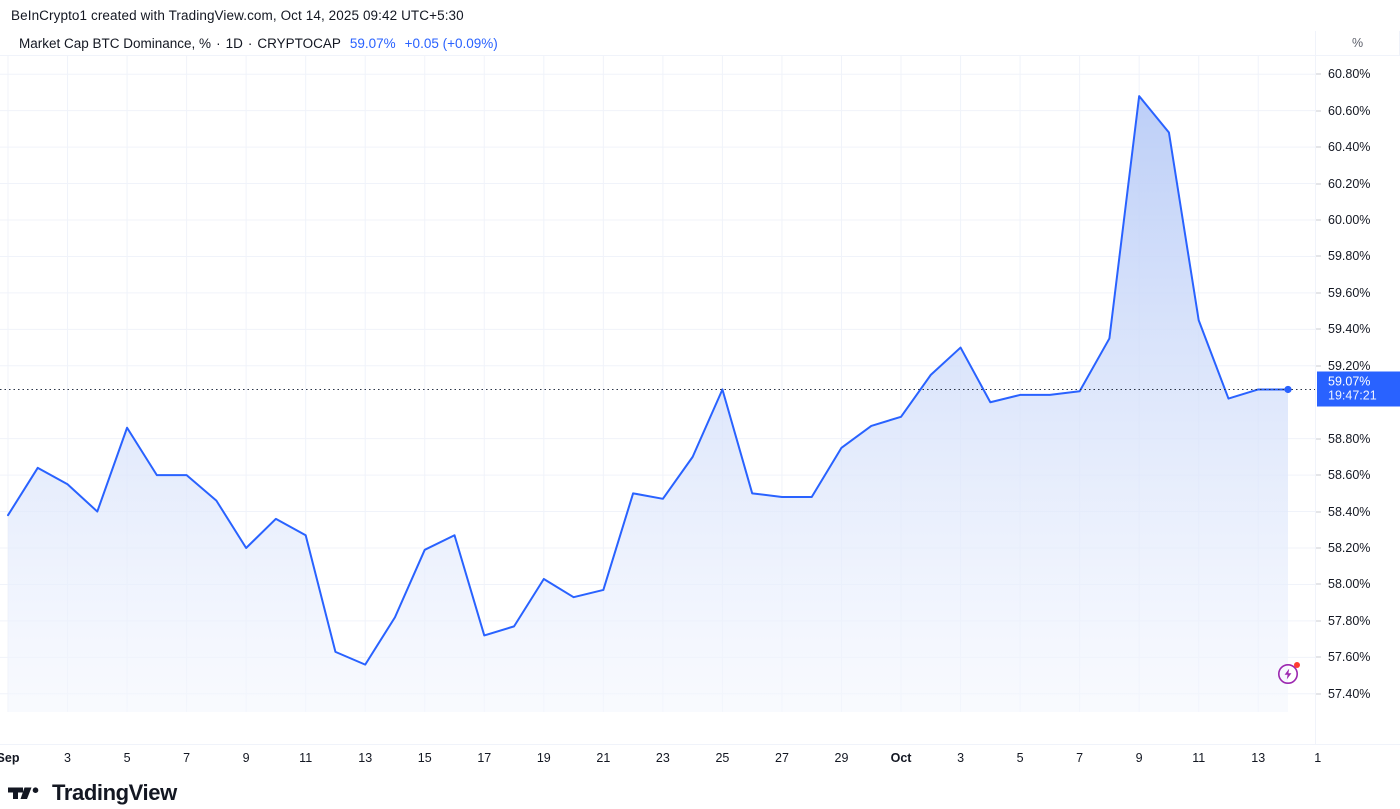 This screenshot has height=809, width=1400. What do you see at coordinates (1288, 389) in the screenshot?
I see `last-price-dot` at bounding box center [1288, 389].